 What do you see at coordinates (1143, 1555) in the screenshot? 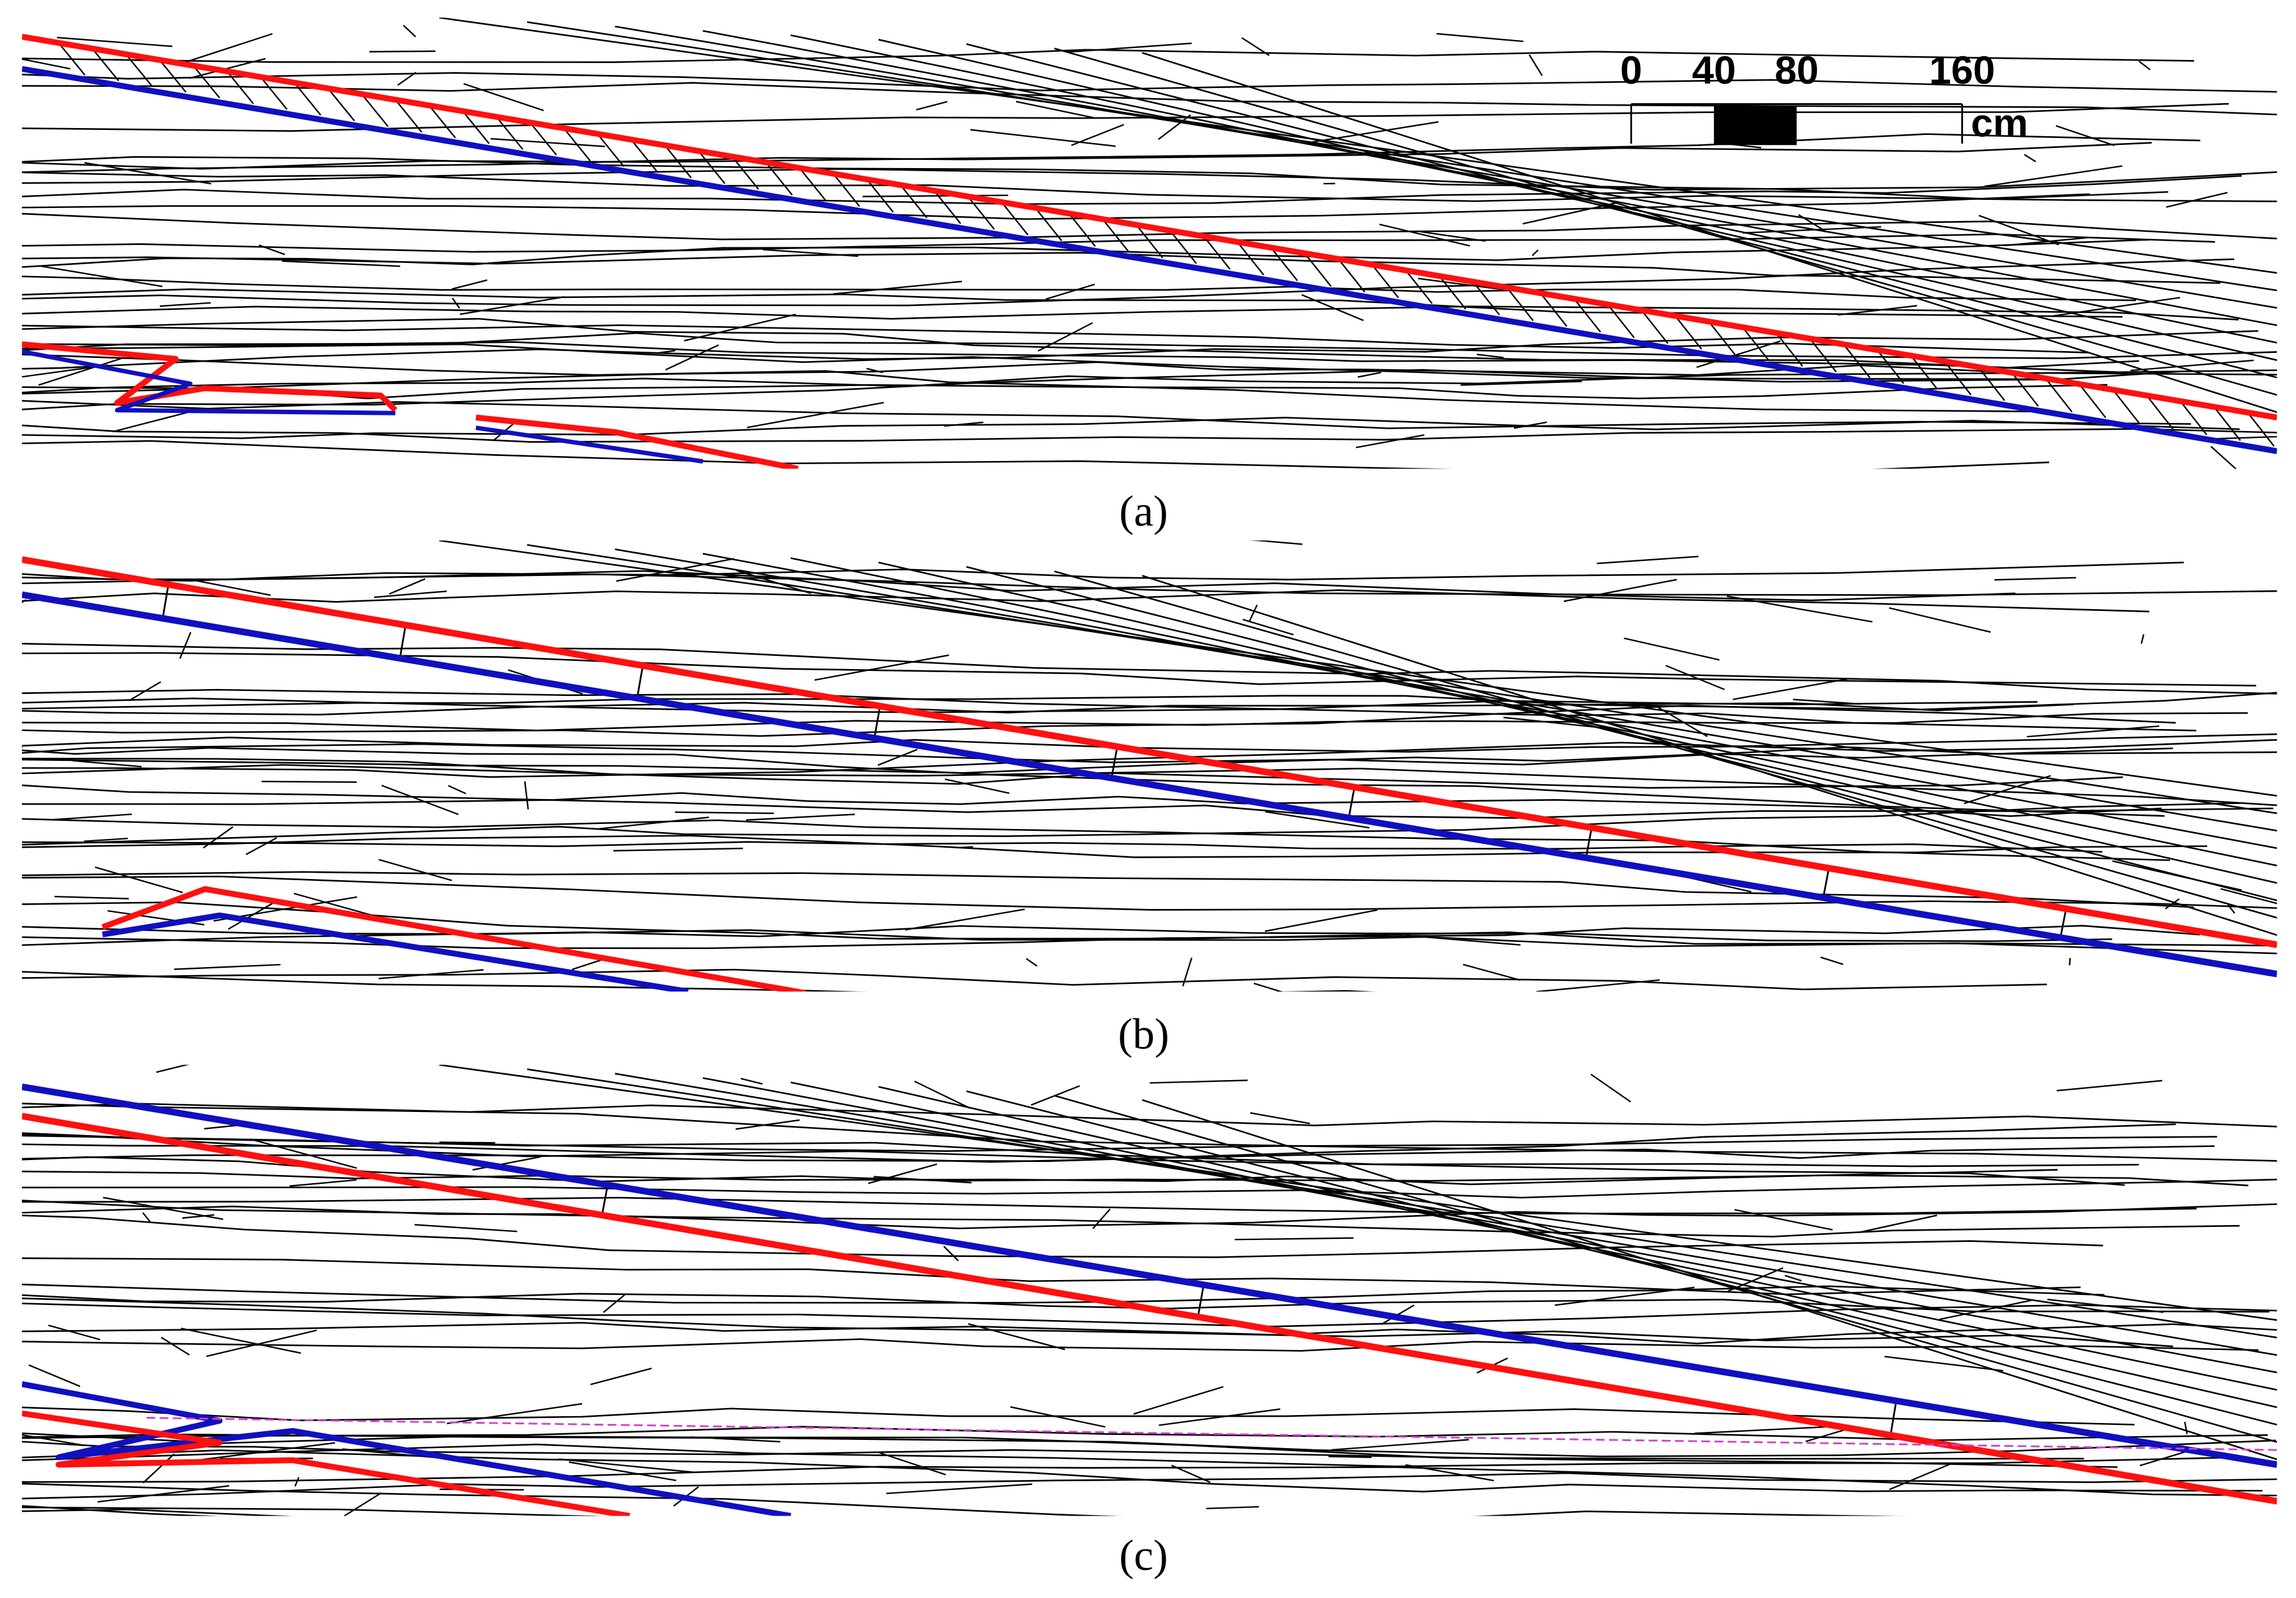
I see `caption: (c)` at bounding box center [1143, 1555].